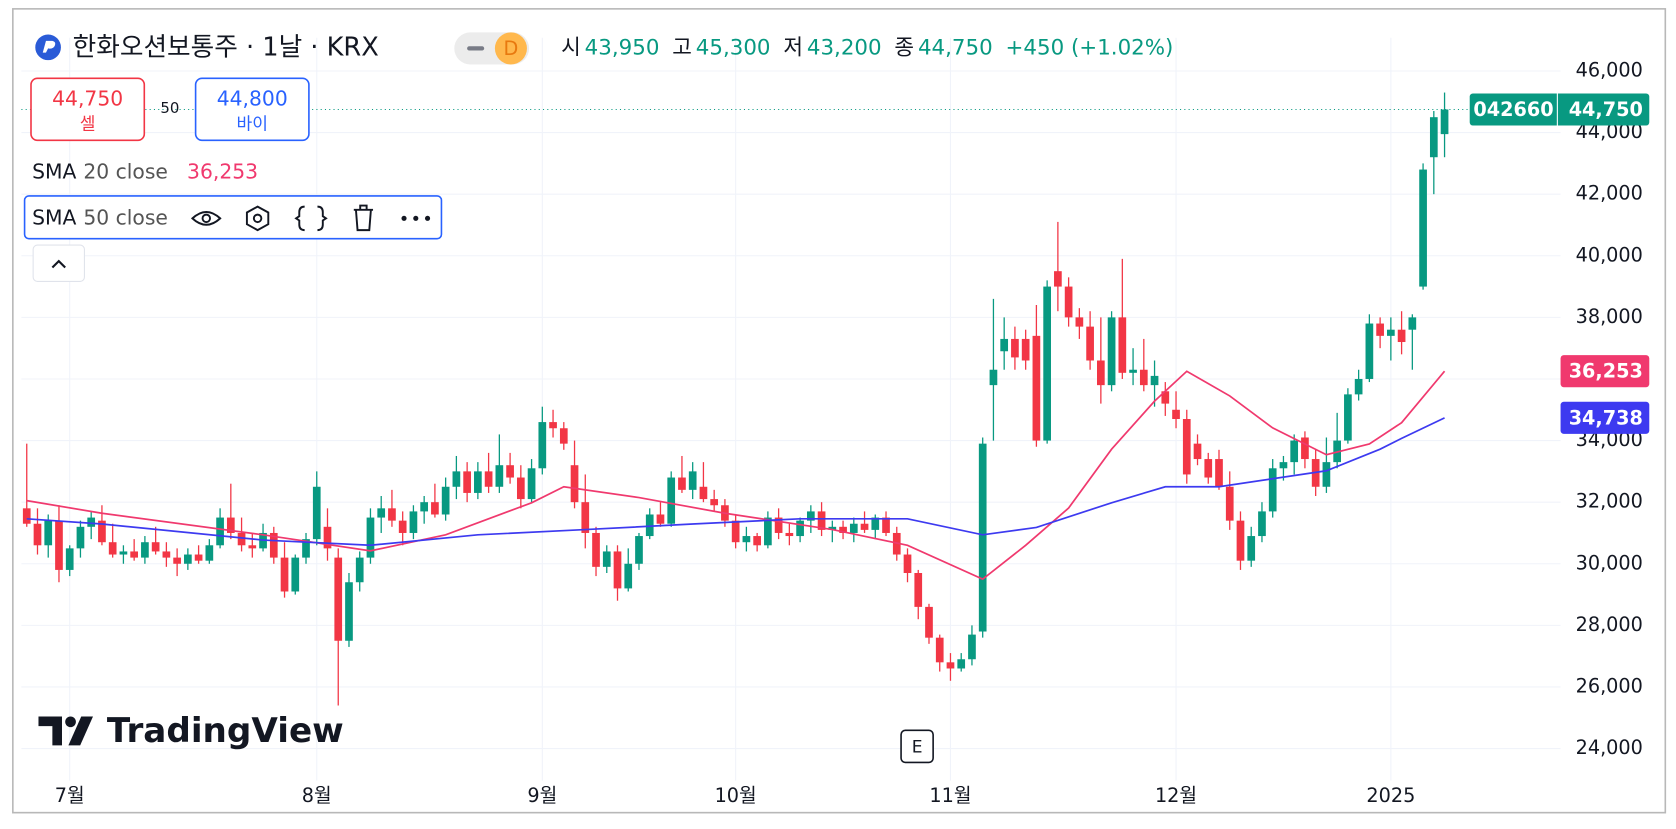 The height and width of the screenshot is (829, 1676). What do you see at coordinates (58, 263) in the screenshot?
I see `collapse-button` at bounding box center [58, 263].